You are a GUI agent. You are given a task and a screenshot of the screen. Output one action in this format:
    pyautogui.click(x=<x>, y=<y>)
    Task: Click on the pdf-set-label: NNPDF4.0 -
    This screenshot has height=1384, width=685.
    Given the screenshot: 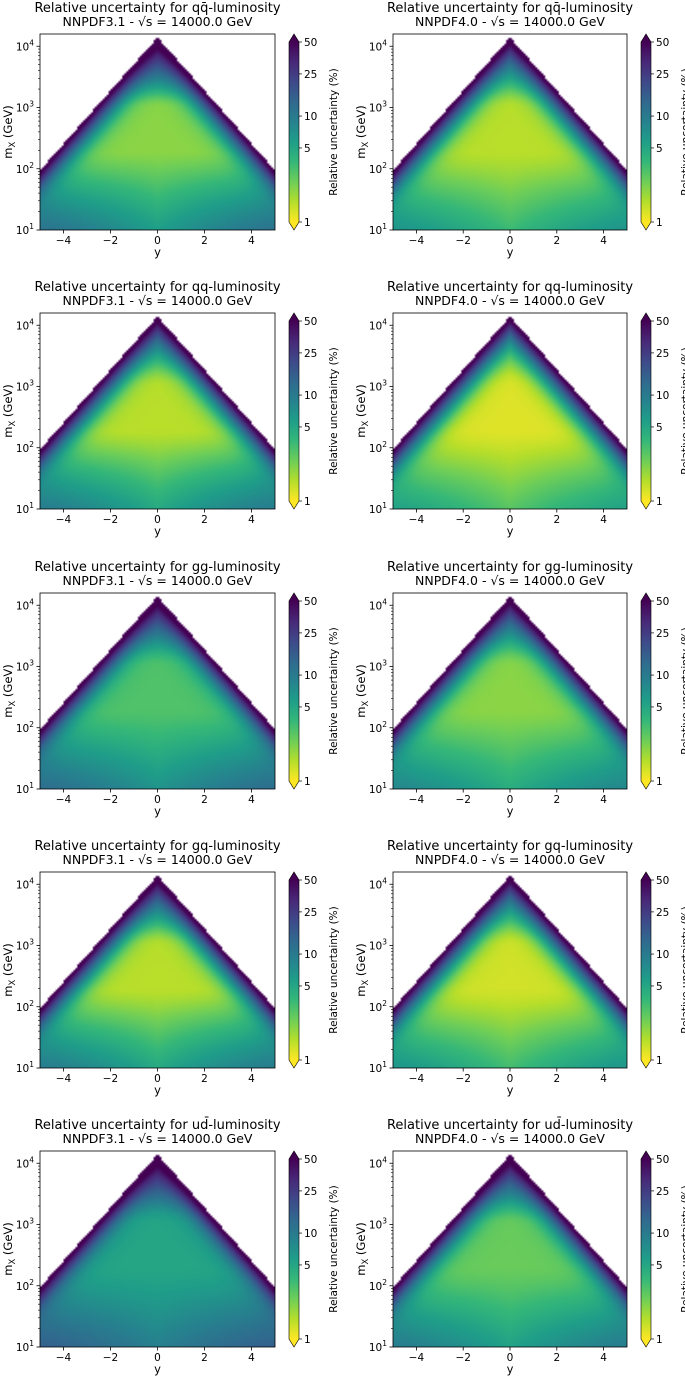 What is the action you would take?
    pyautogui.click(x=452, y=1138)
    